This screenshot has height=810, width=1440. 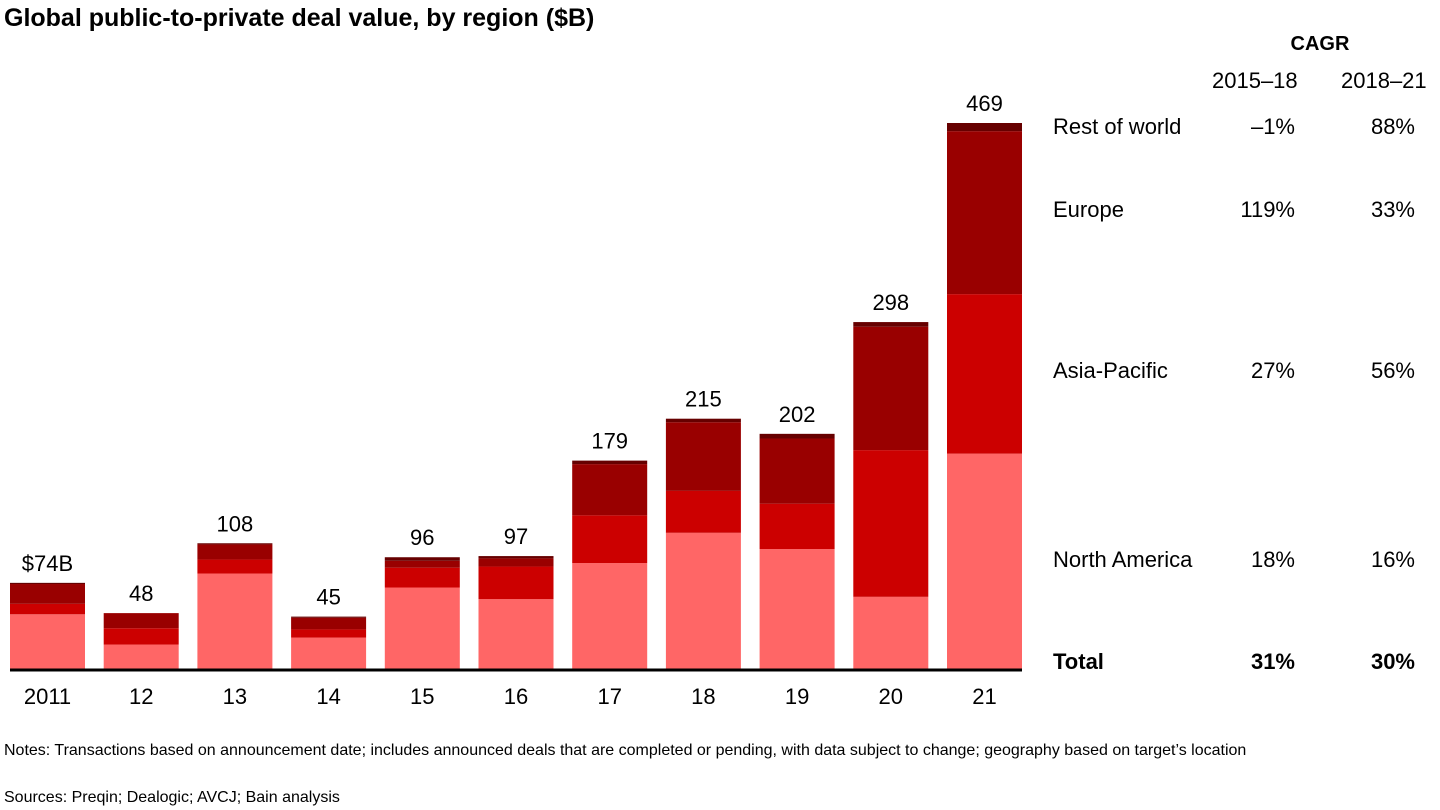 I want to click on cagr-period-2: 2018–21, so click(x=1384, y=80).